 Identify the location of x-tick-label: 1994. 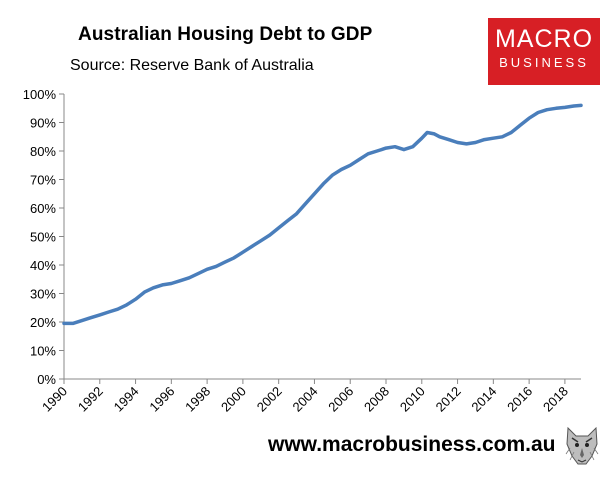
(126, 399).